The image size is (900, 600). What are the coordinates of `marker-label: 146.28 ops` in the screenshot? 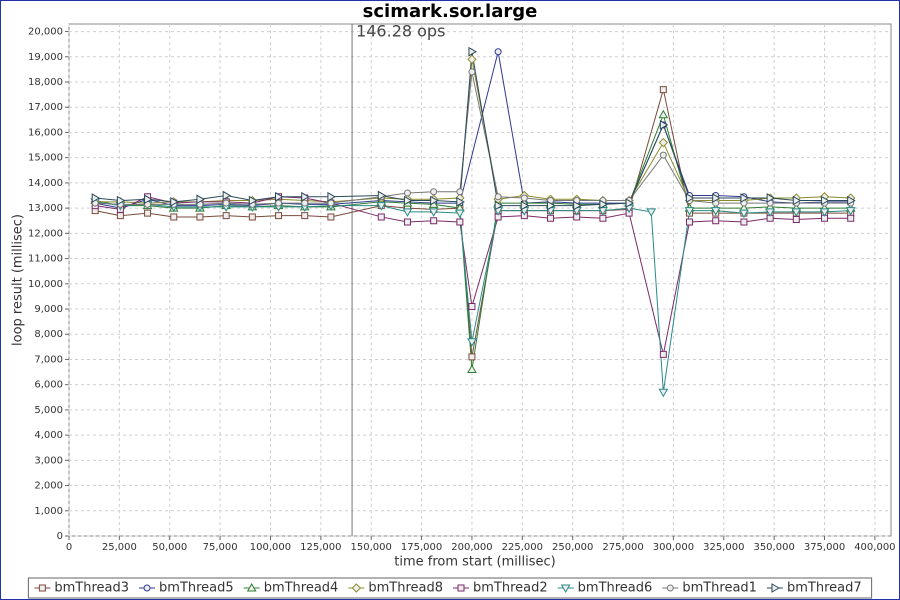 It's located at (400, 31).